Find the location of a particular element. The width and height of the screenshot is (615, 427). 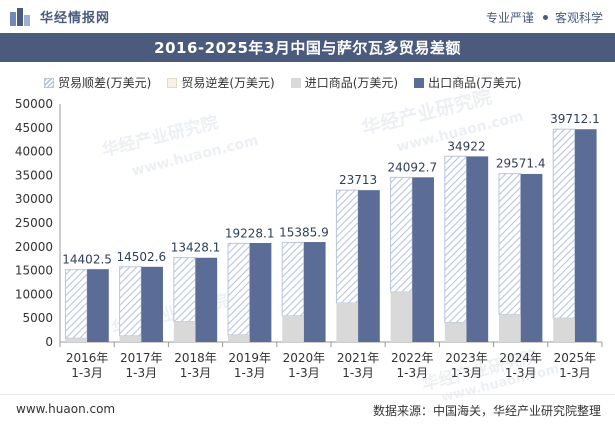

brand-name: 华经情报网 is located at coordinates (75, 18).